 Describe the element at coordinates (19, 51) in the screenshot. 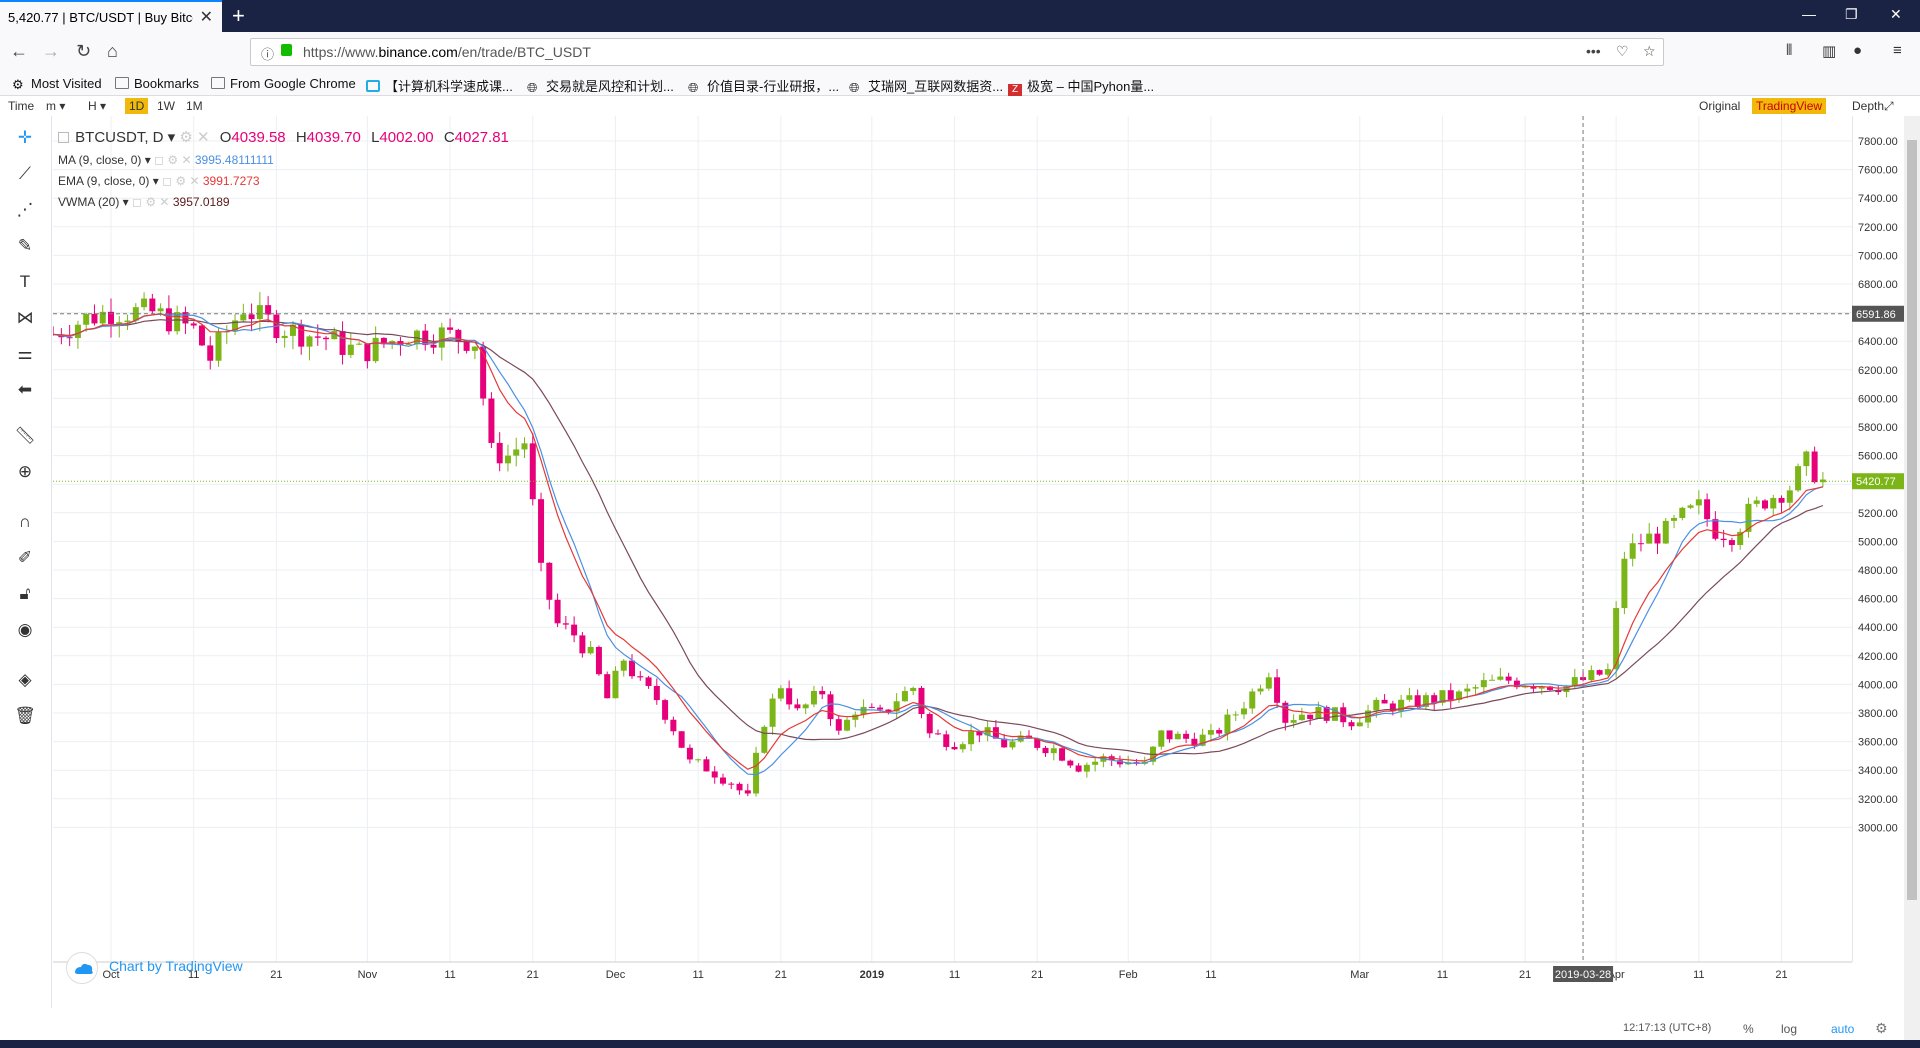

I see `back-icon: ←` at that location.